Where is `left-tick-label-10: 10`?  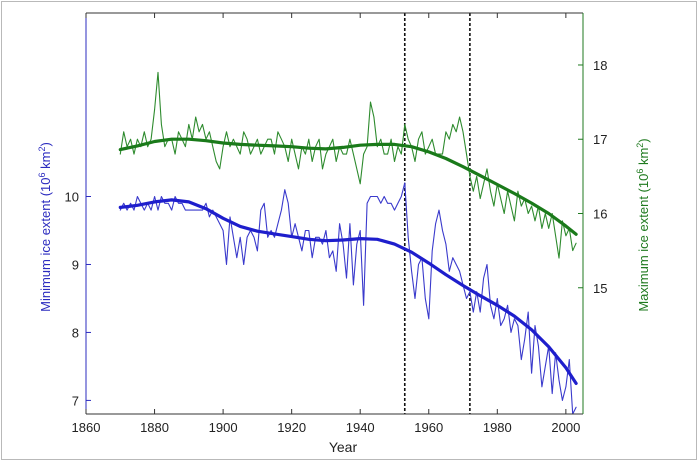
left-tick-label-10: 10 is located at coordinates (72, 197).